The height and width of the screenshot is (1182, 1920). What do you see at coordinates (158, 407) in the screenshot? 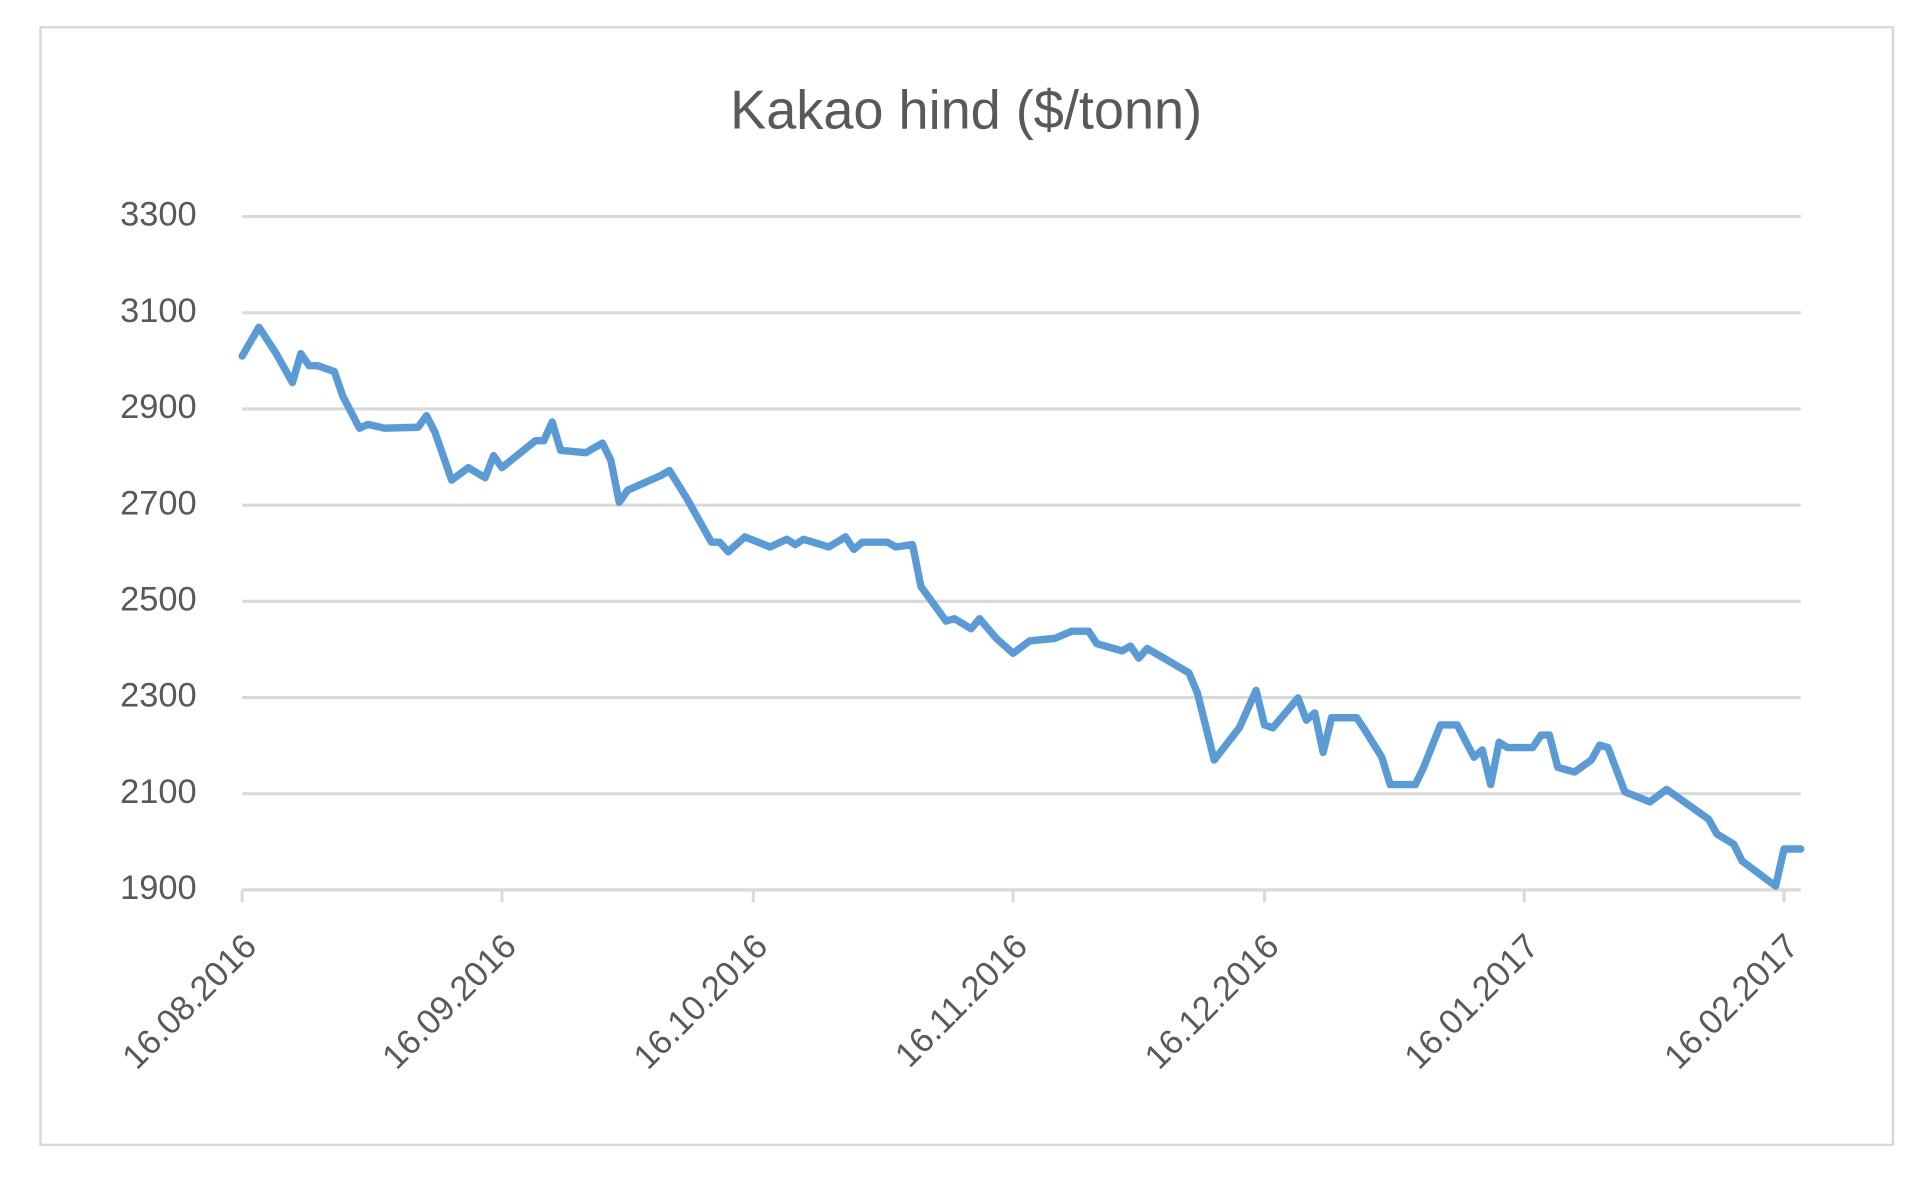
I see `y-tick-label: 2900` at bounding box center [158, 407].